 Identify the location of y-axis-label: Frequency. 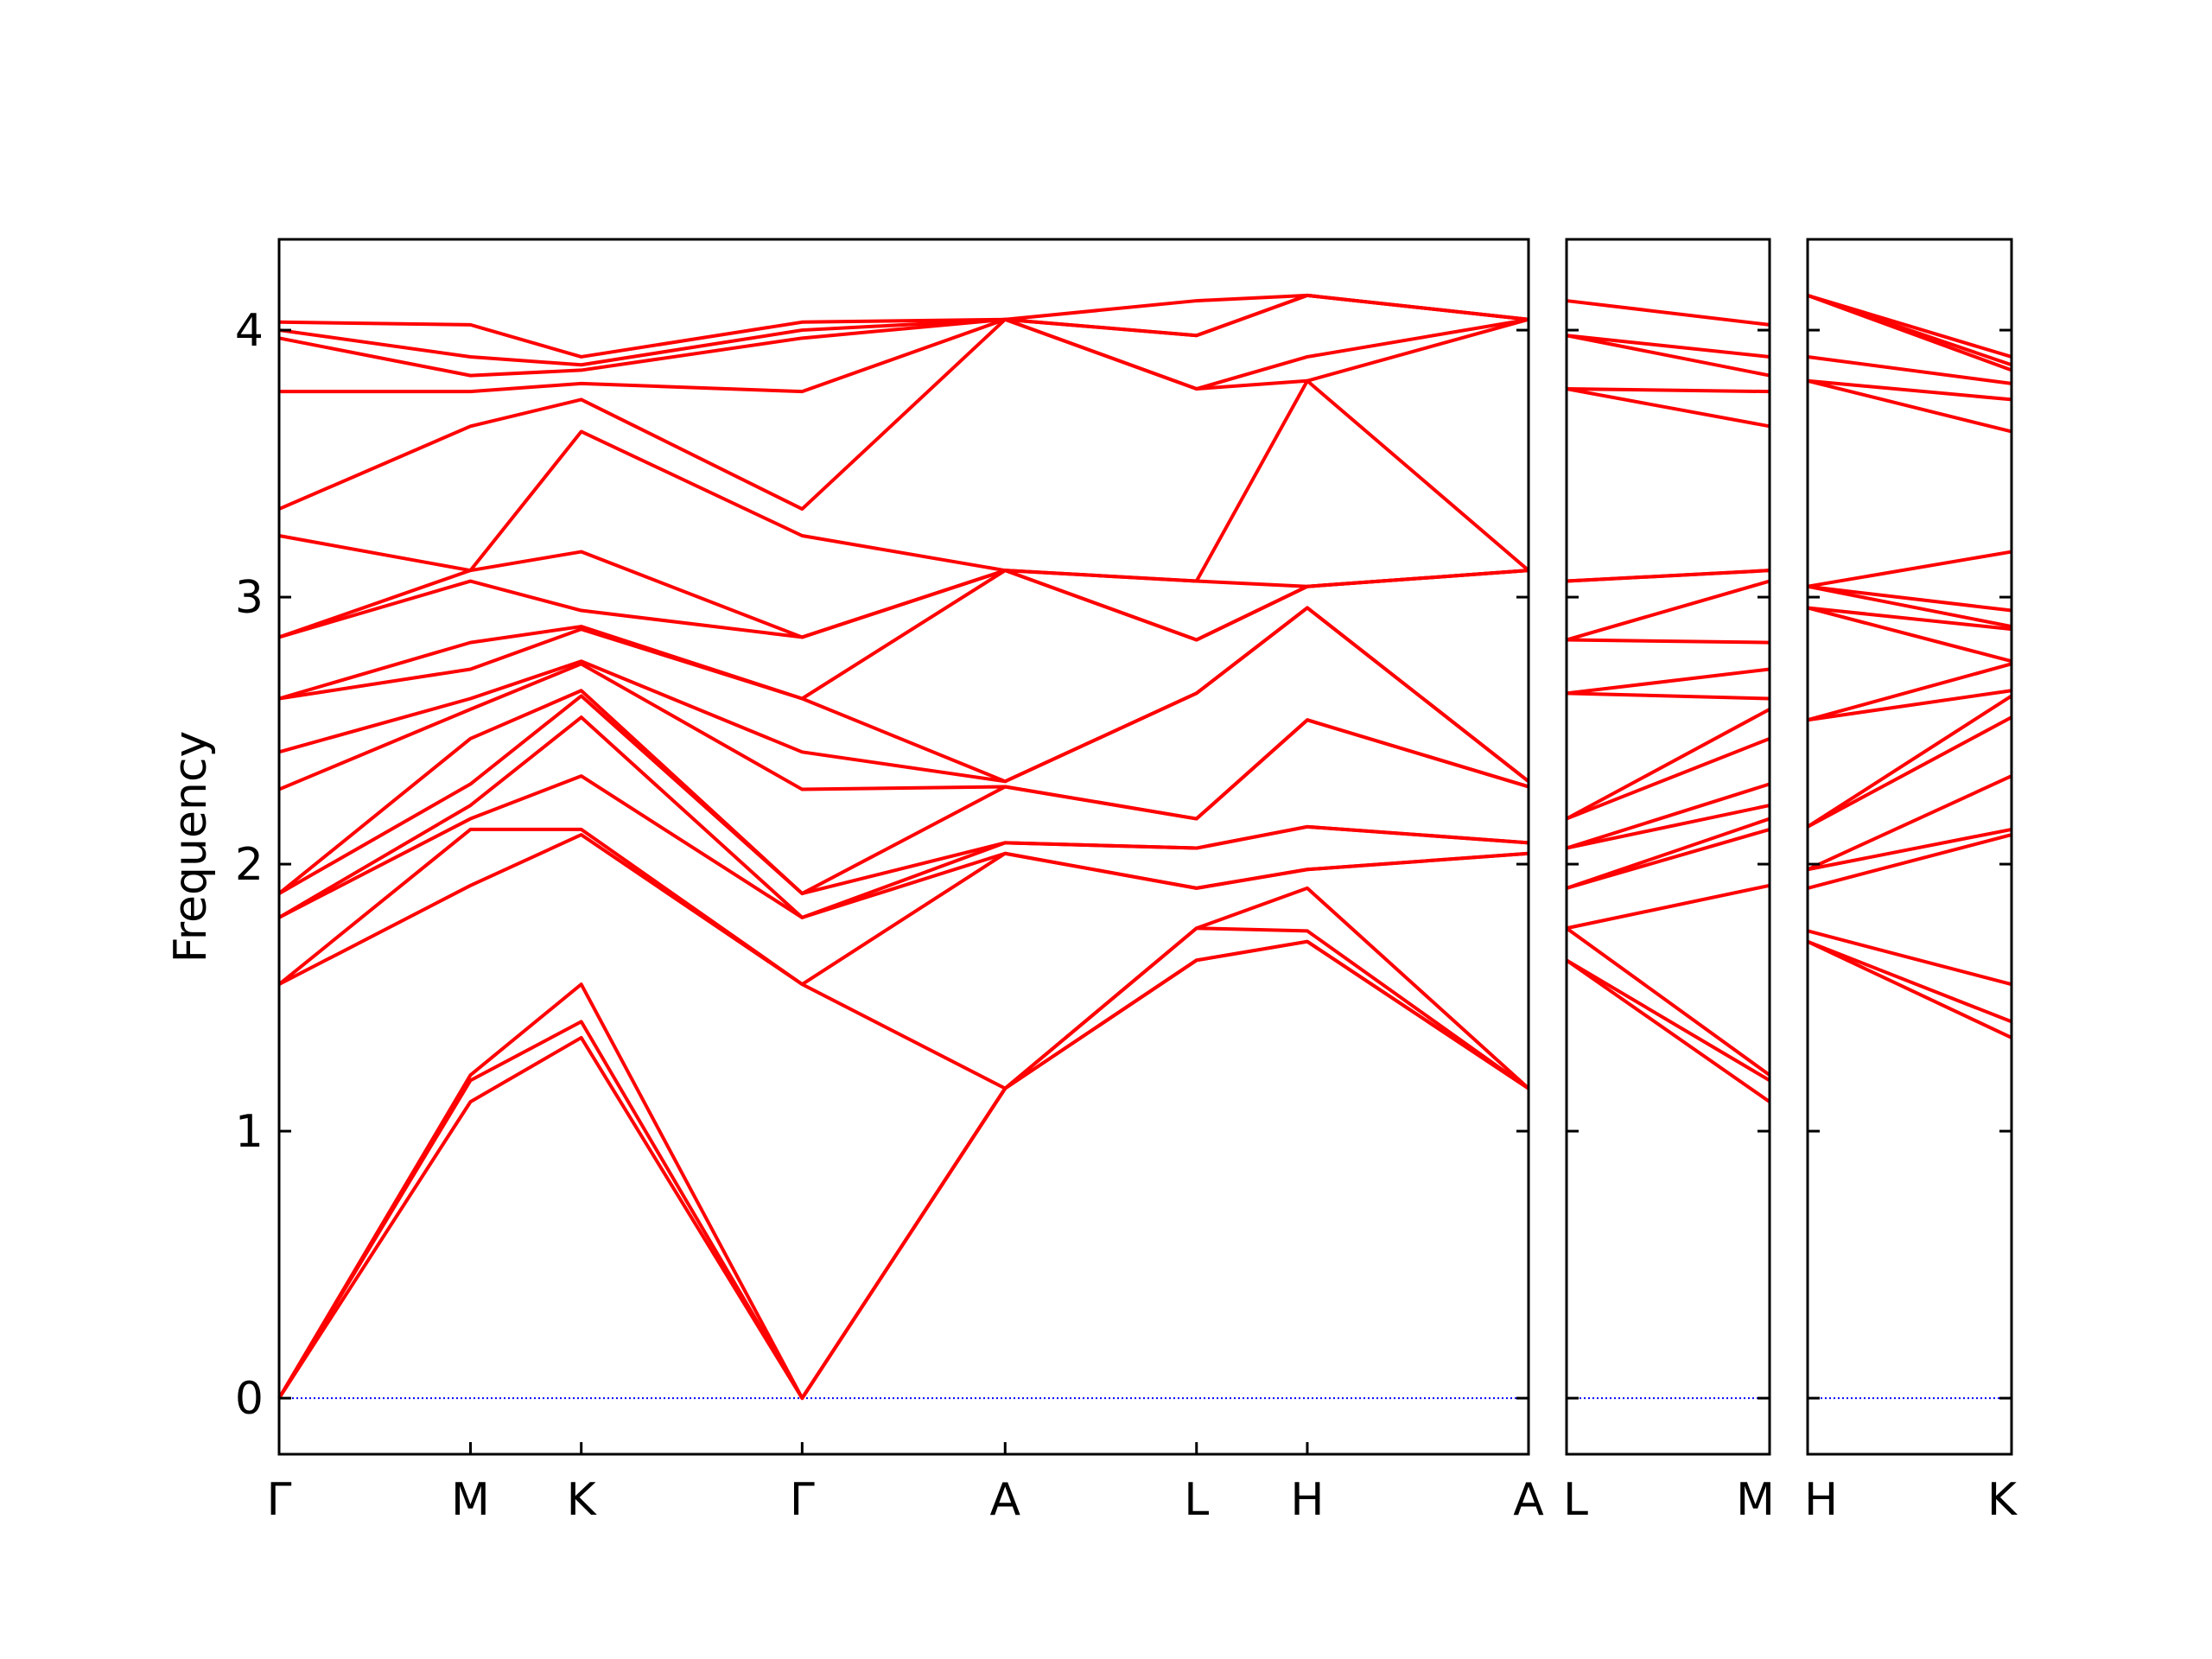
(191, 847).